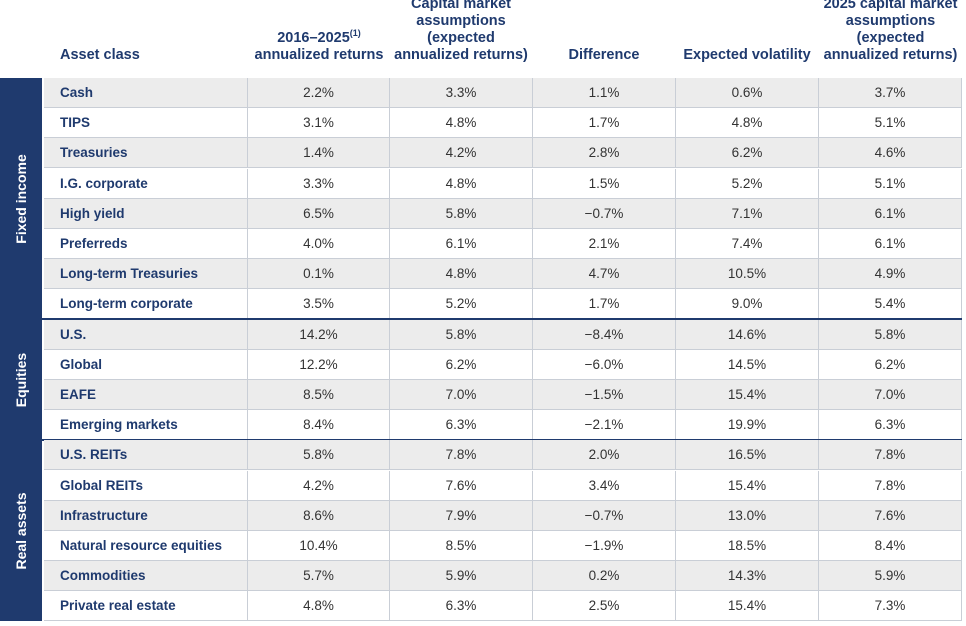 This screenshot has height=626, width=966. What do you see at coordinates (604, 334) in the screenshot?
I see `difference-cell: −8.4%` at bounding box center [604, 334].